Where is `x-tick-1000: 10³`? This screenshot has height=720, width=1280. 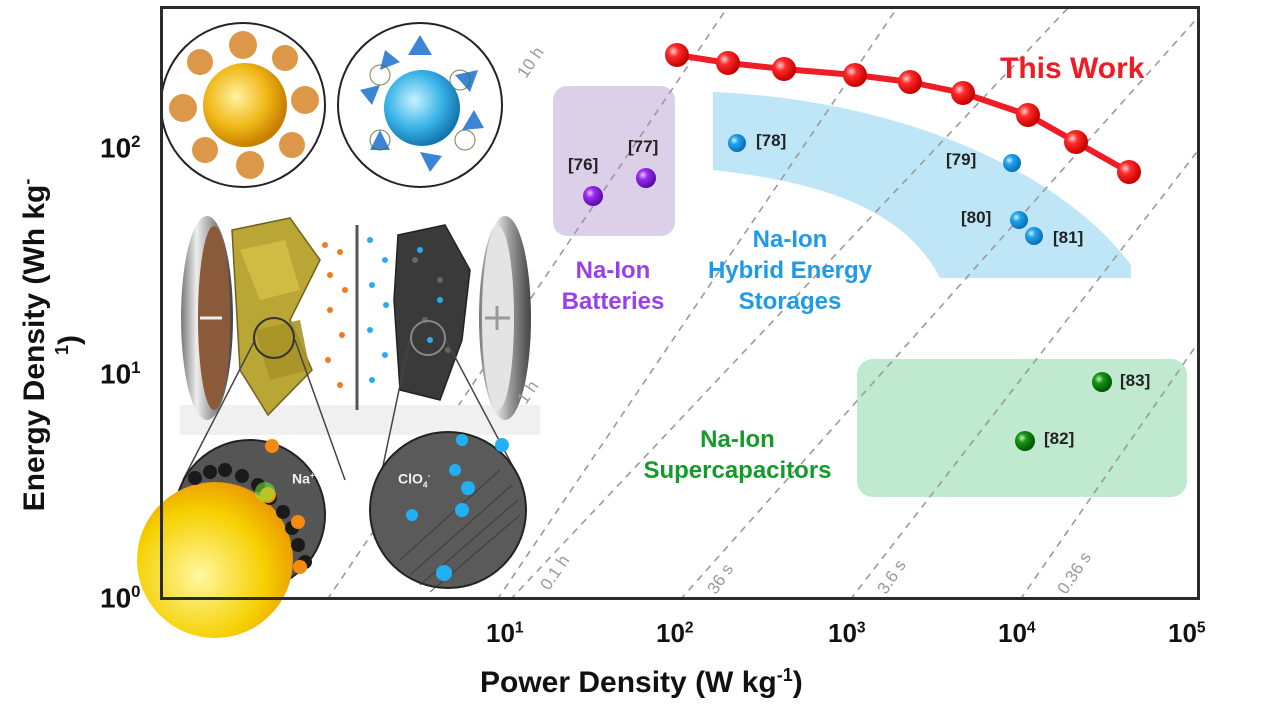 x-tick-1000: 10³ is located at coordinates (847, 633).